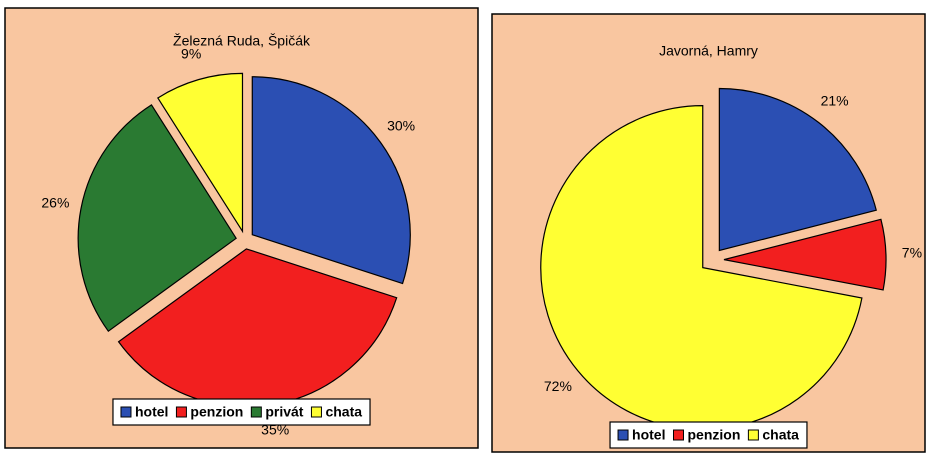 Image resolution: width=930 pixels, height=456 pixels. Describe the element at coordinates (55, 203) in the screenshot. I see `data-label: 26%` at that location.